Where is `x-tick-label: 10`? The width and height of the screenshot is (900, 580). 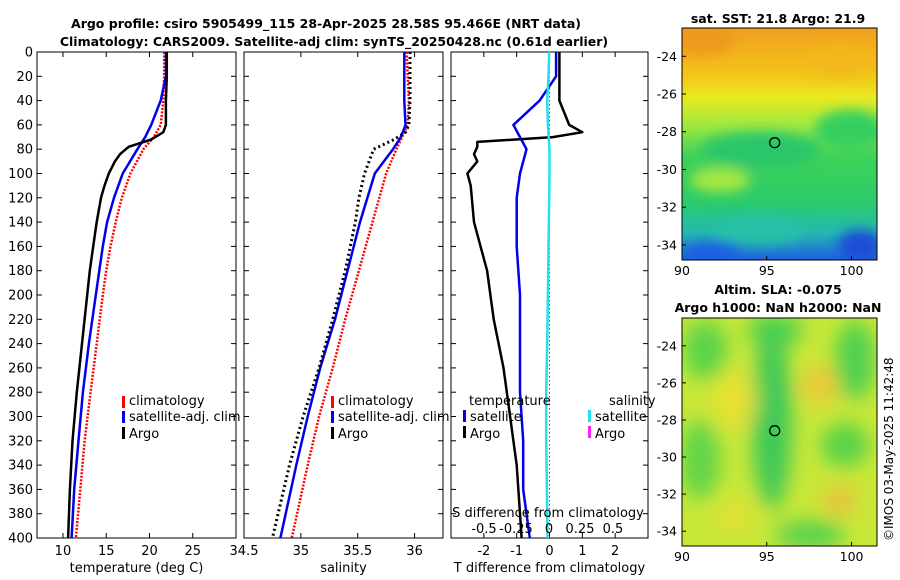
x-tick-label: 10 is located at coordinates (63, 551).